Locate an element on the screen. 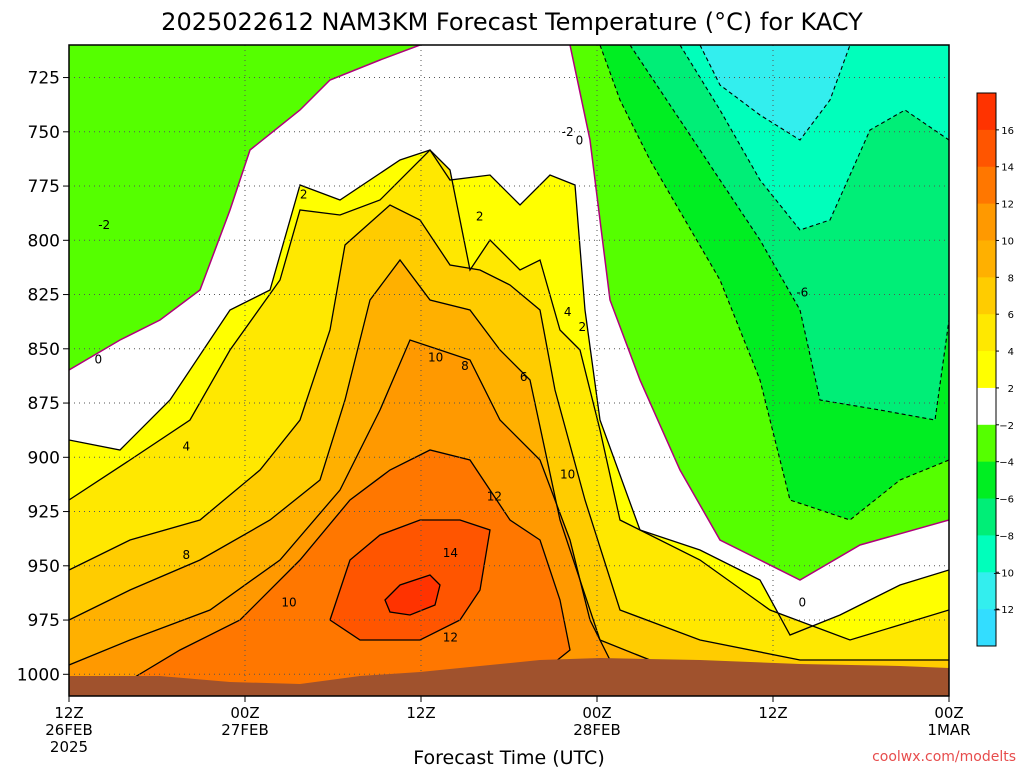 This screenshot has width=1024, height=768. y-tick-label: 975 is located at coordinates (44, 621).